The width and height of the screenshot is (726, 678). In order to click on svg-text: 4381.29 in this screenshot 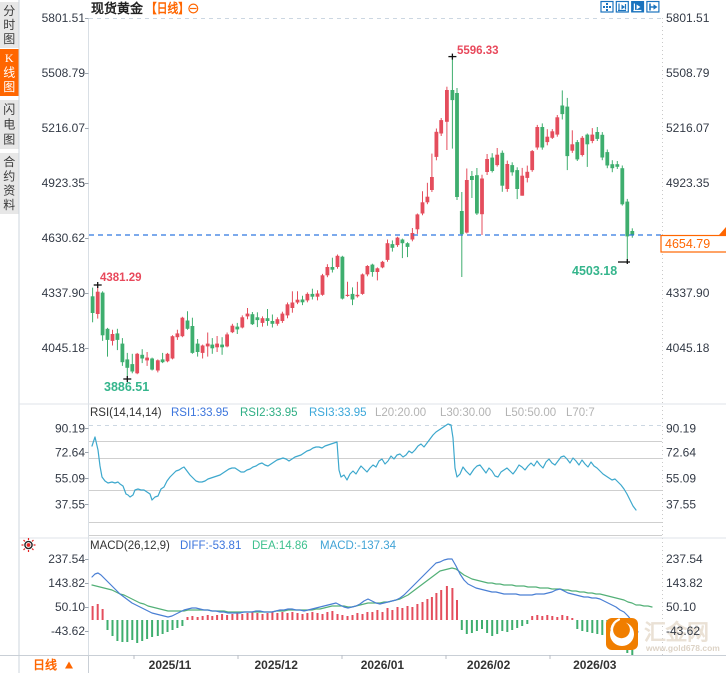, I will do `click(121, 278)`.